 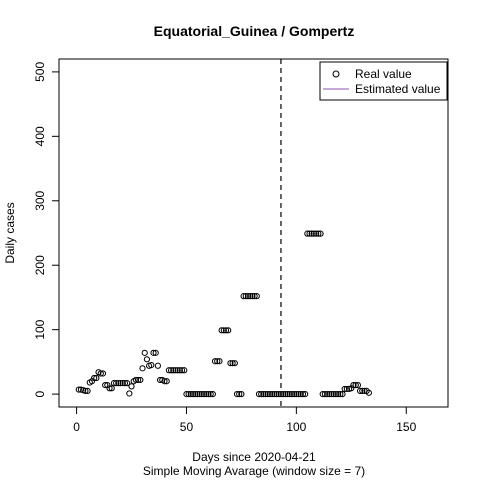 What do you see at coordinates (398, 89) in the screenshot?
I see `legend-estimated-value-label: Estimated value` at bounding box center [398, 89].